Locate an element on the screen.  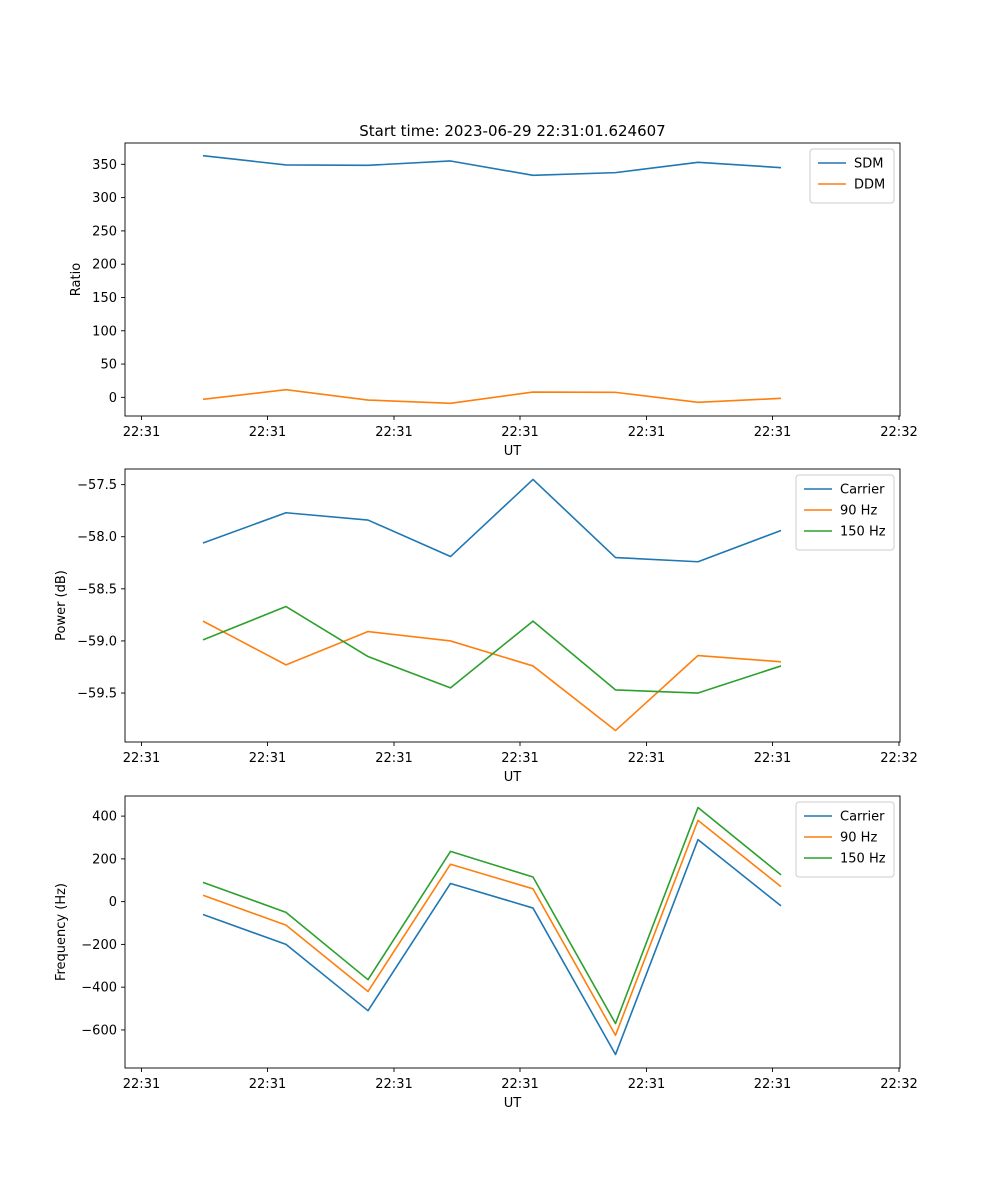
y-tick-label: 250 is located at coordinates (104, 231).